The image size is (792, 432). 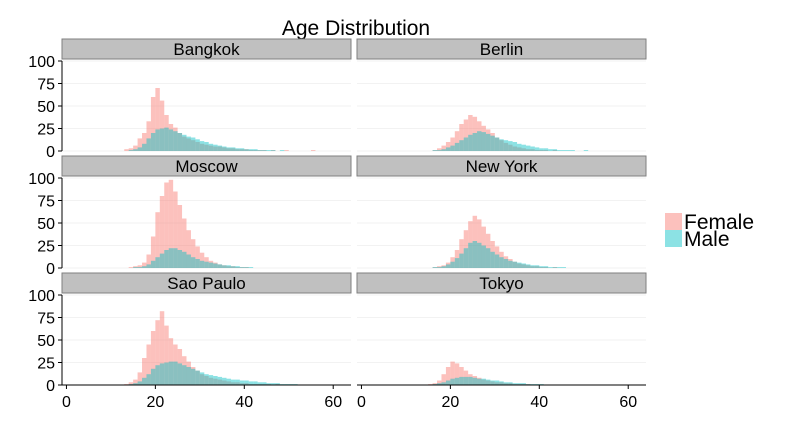 What do you see at coordinates (244, 402) in the screenshot?
I see `x-tick-label: 40` at bounding box center [244, 402].